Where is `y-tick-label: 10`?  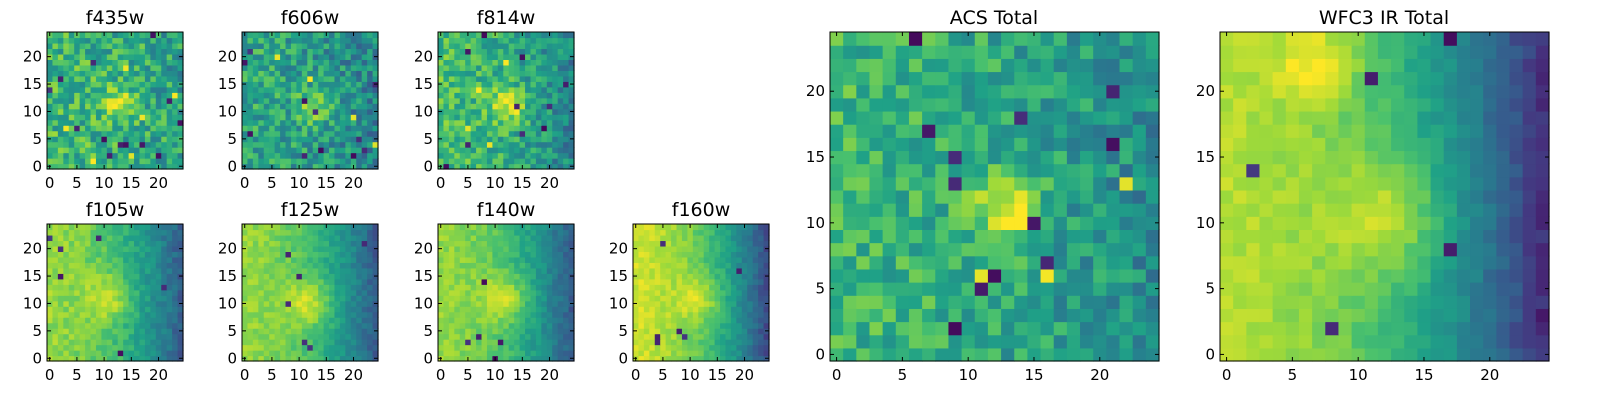
y-tick-label: 10 is located at coordinates (227, 112).